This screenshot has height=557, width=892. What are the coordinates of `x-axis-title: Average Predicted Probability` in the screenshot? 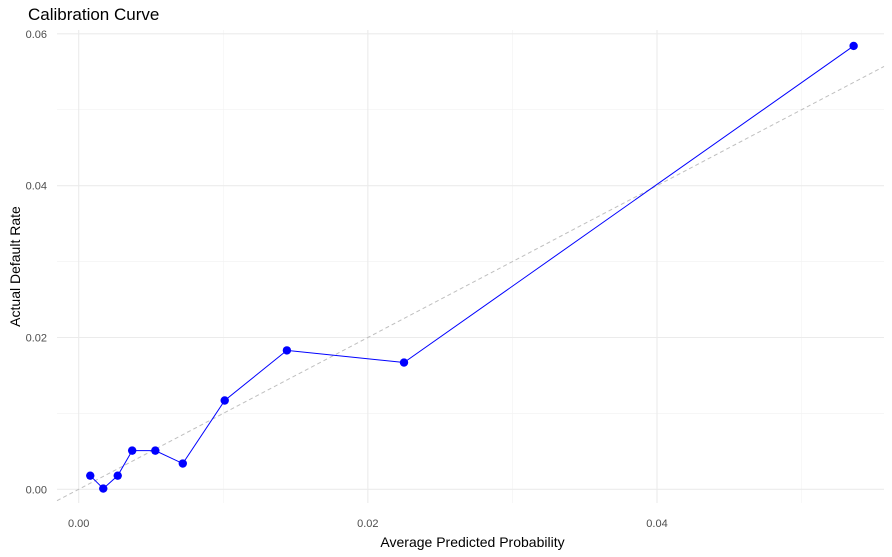 It's located at (472, 542).